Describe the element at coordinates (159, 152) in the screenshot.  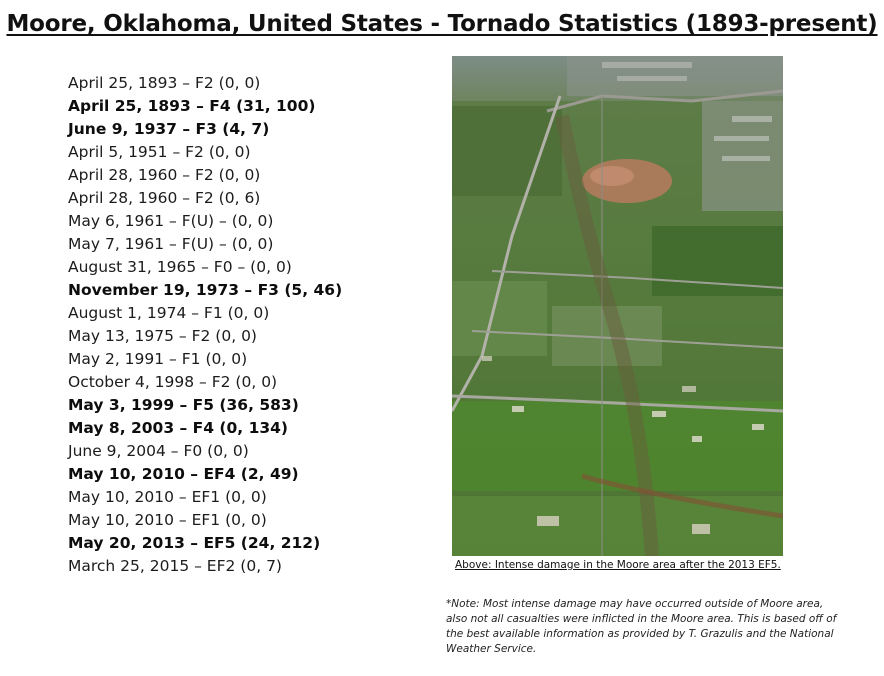
I see `tornado-event: April 5, 1951 – F2 (0, 0)` at that location.